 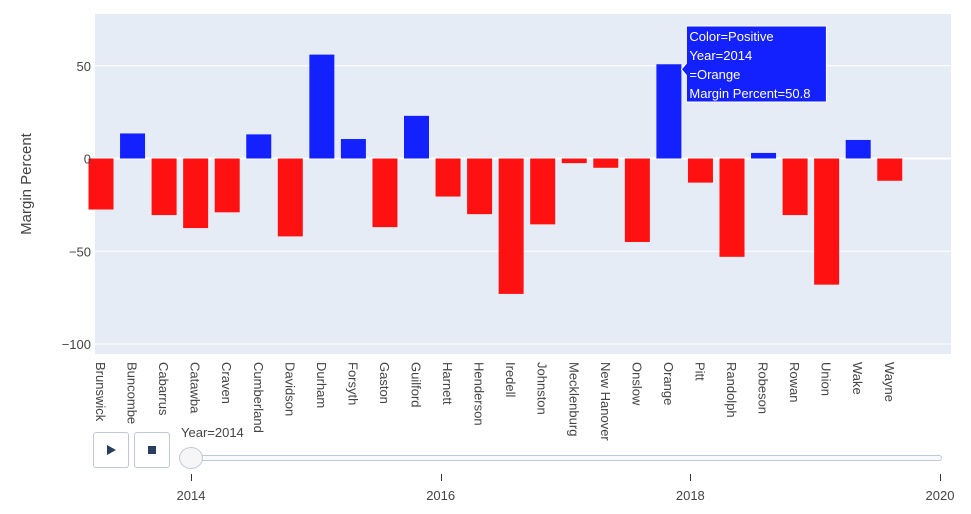 What do you see at coordinates (259, 146) in the screenshot?
I see `bar-cumberland` at bounding box center [259, 146].